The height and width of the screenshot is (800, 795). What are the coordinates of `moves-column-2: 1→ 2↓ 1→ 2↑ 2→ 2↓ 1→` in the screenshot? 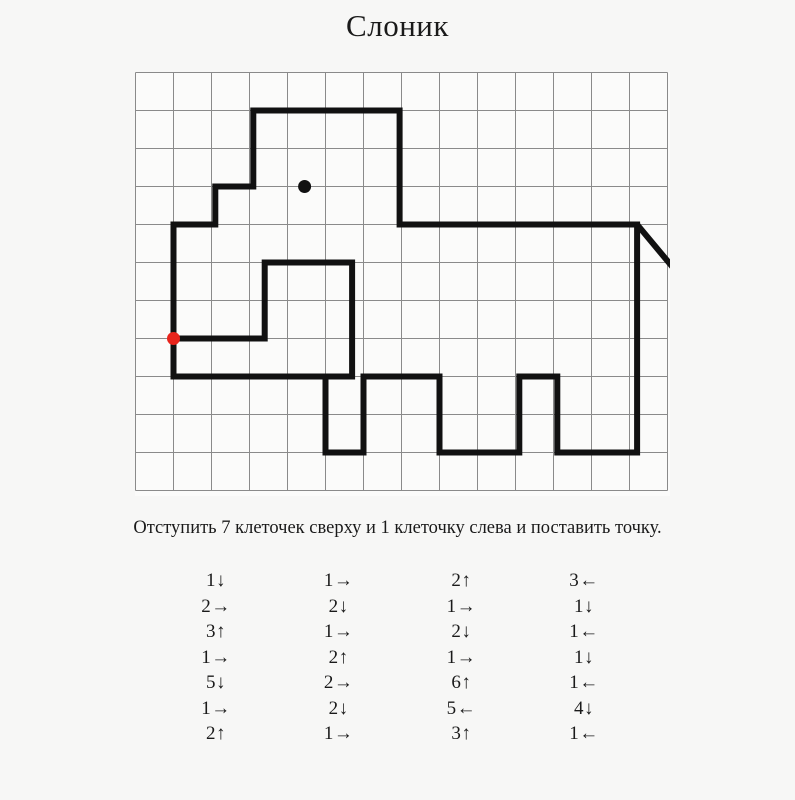 It's located at (339, 657).